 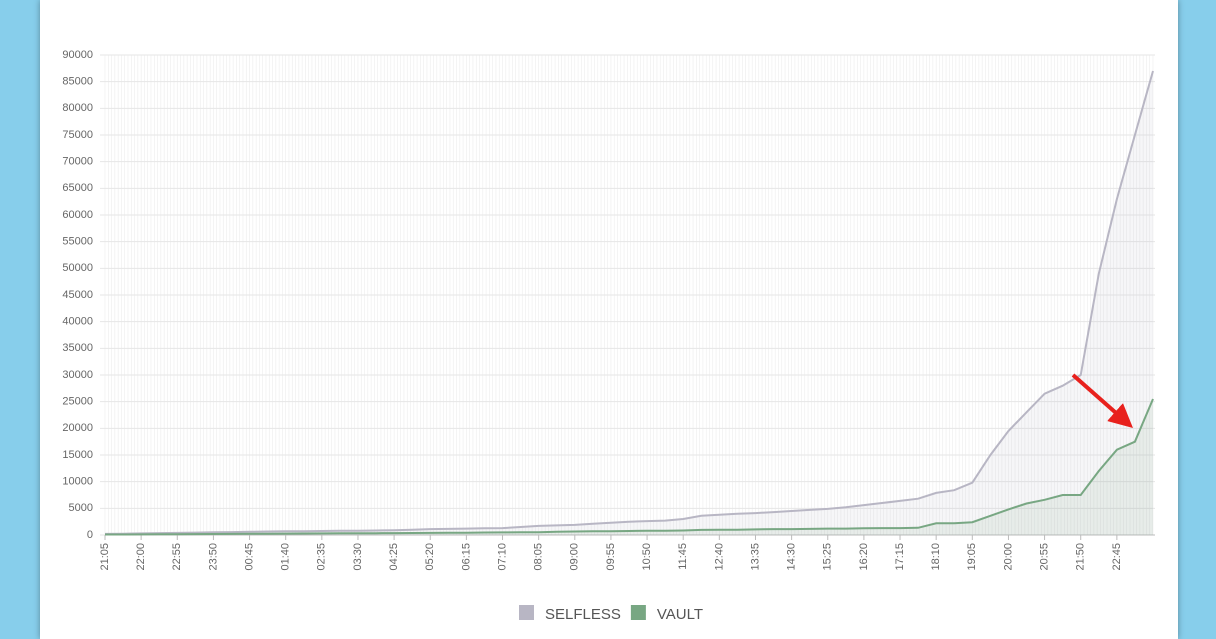 I want to click on x-tick-label: 22:45, so click(x=1117, y=557).